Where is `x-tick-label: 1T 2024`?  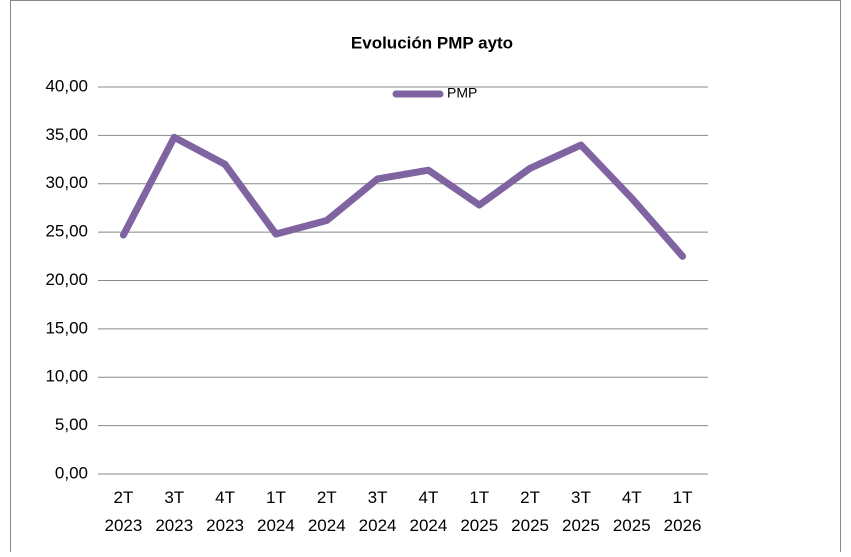
x-tick-label: 1T 2024 is located at coordinates (276, 511).